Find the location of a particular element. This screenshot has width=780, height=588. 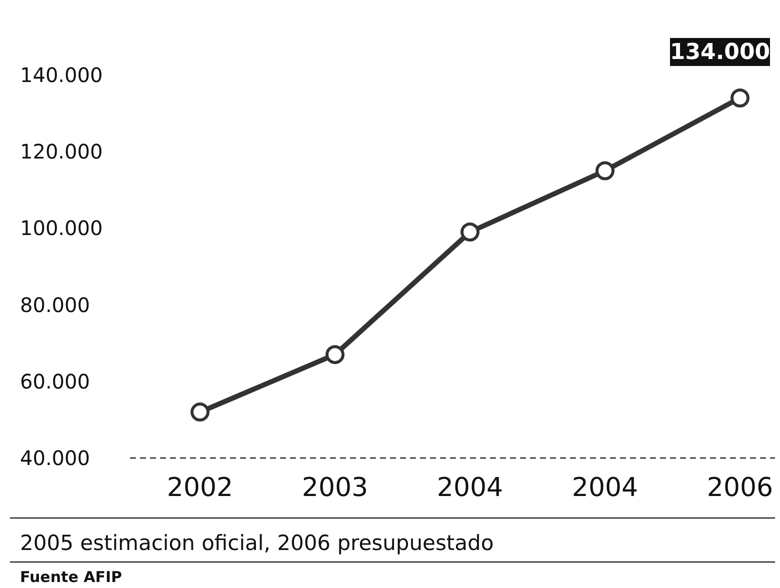

source-note: Fuente AFIP is located at coordinates (71, 577).